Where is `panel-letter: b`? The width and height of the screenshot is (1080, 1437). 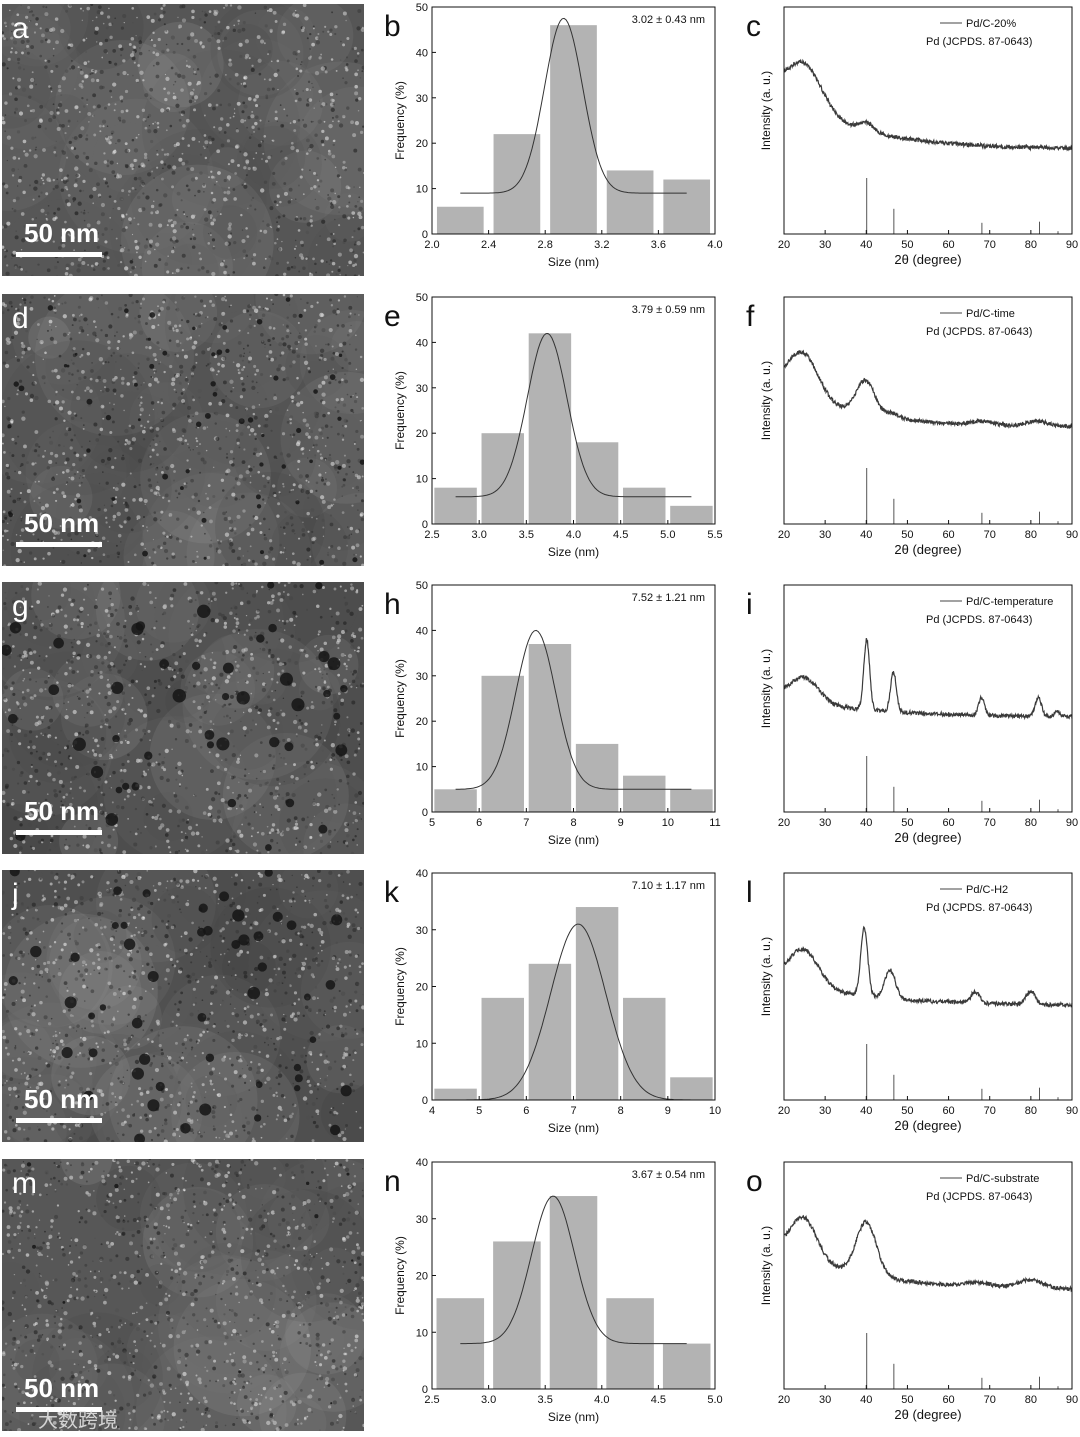 panel-letter: b is located at coordinates (392, 26).